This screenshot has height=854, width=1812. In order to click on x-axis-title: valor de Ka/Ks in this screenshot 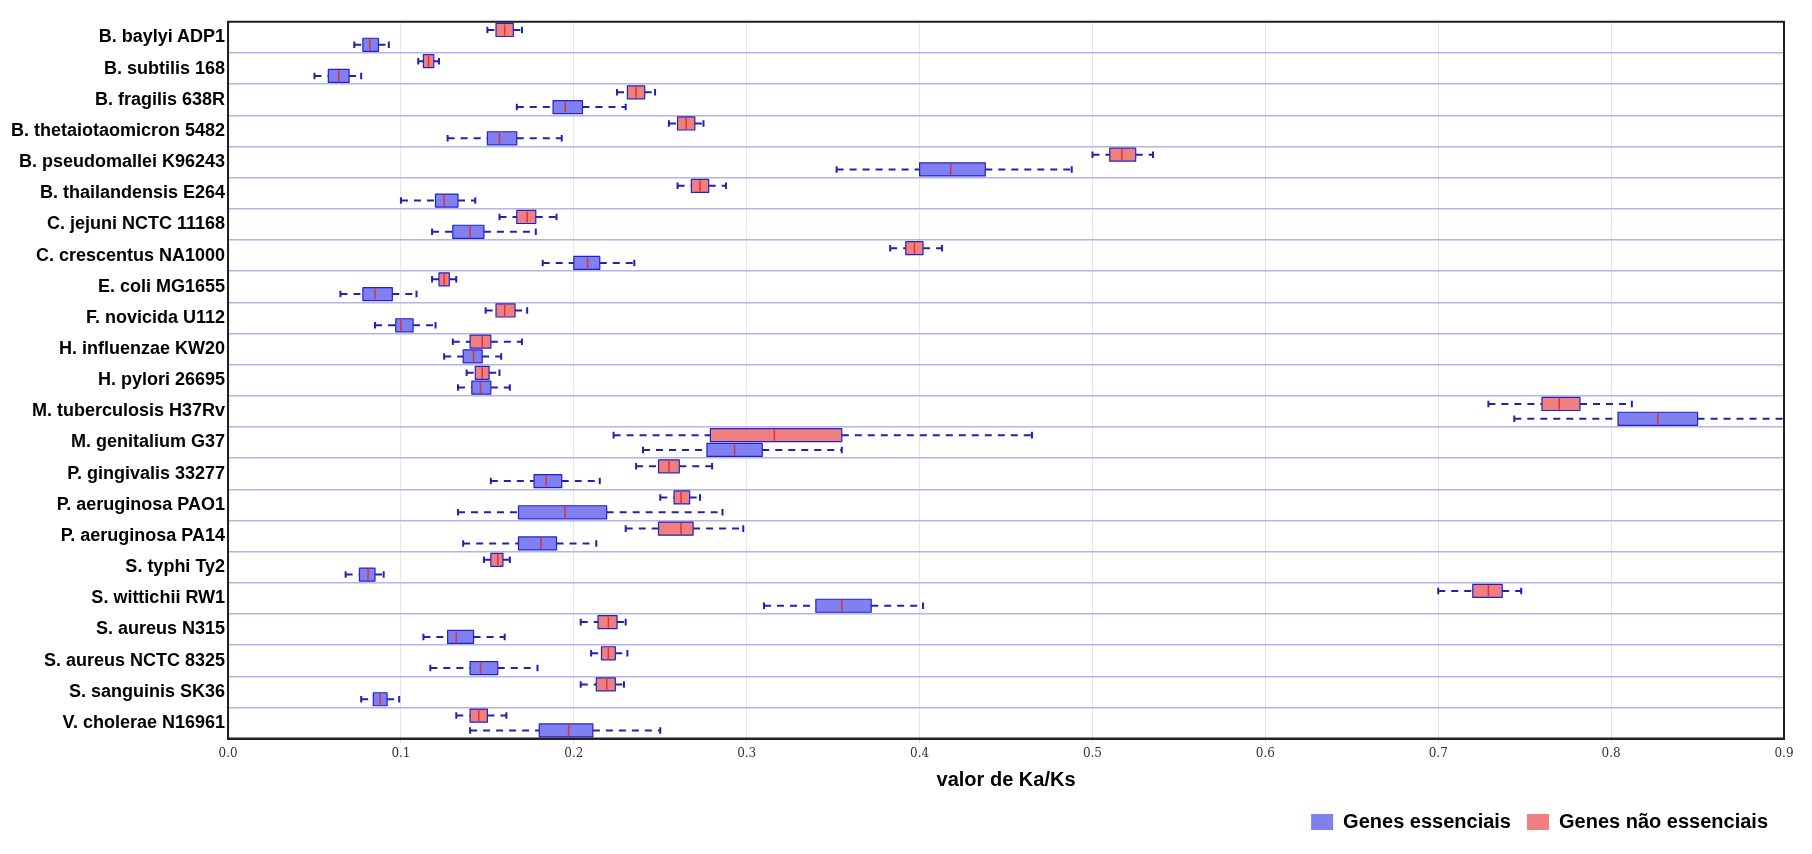, I will do `click(1006, 778)`.